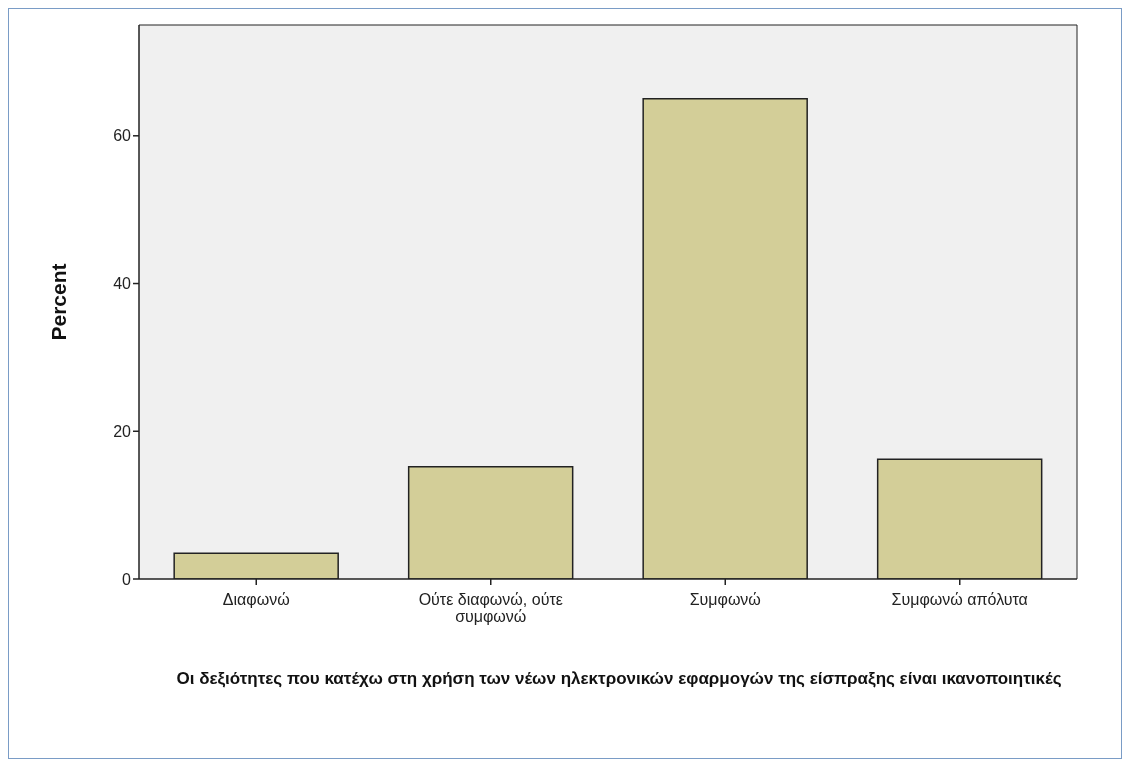 The width and height of the screenshot is (1130, 767). I want to click on y-axis-title: Percent, so click(59, 302).